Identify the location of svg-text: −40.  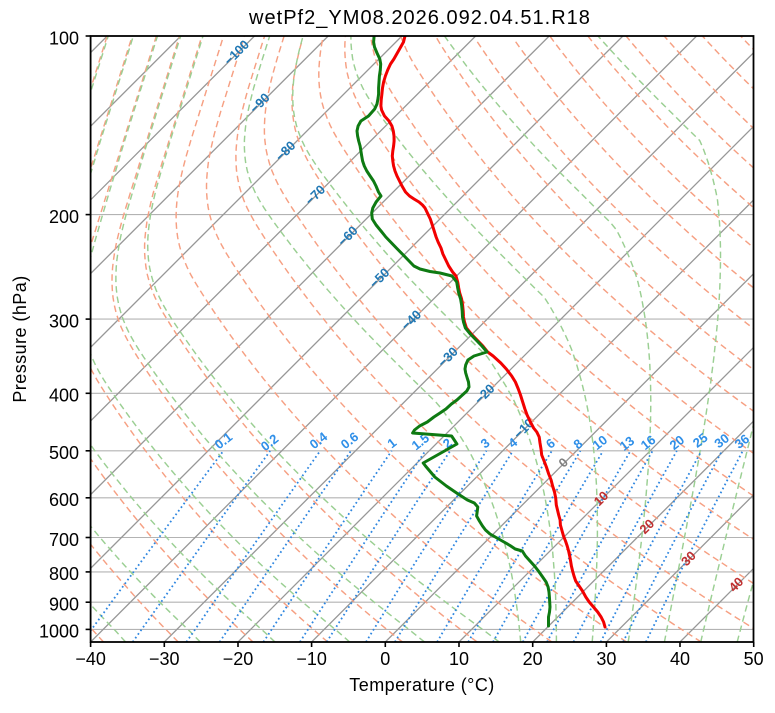
(90, 659).